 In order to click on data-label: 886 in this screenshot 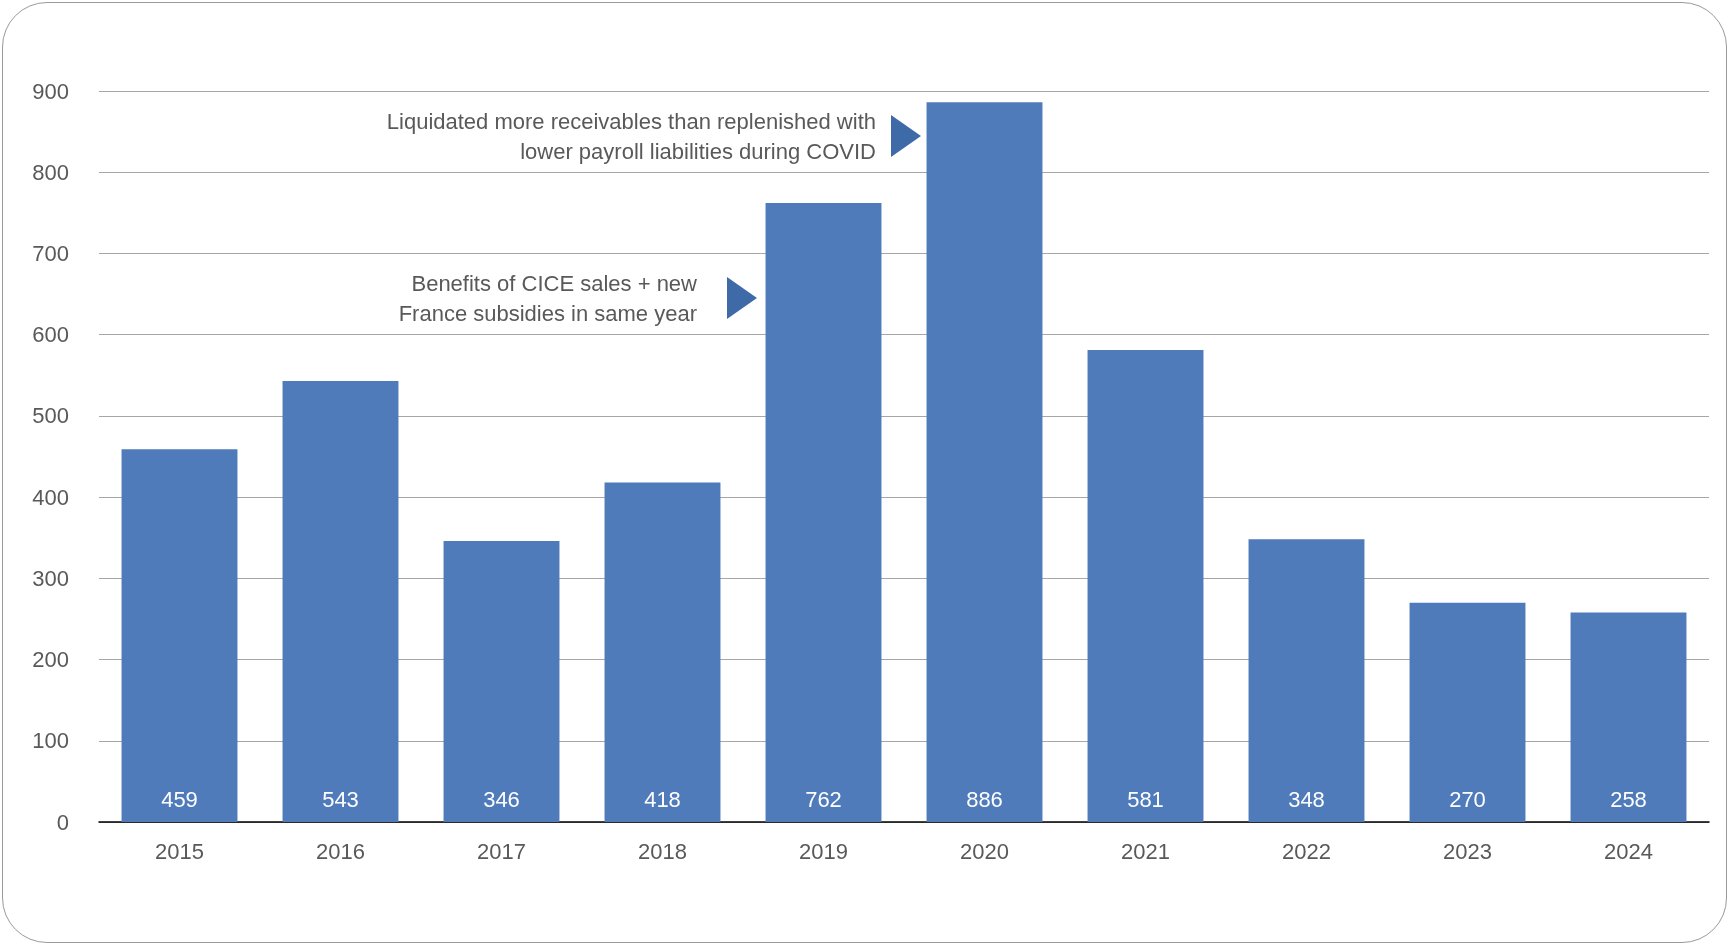, I will do `click(984, 799)`.